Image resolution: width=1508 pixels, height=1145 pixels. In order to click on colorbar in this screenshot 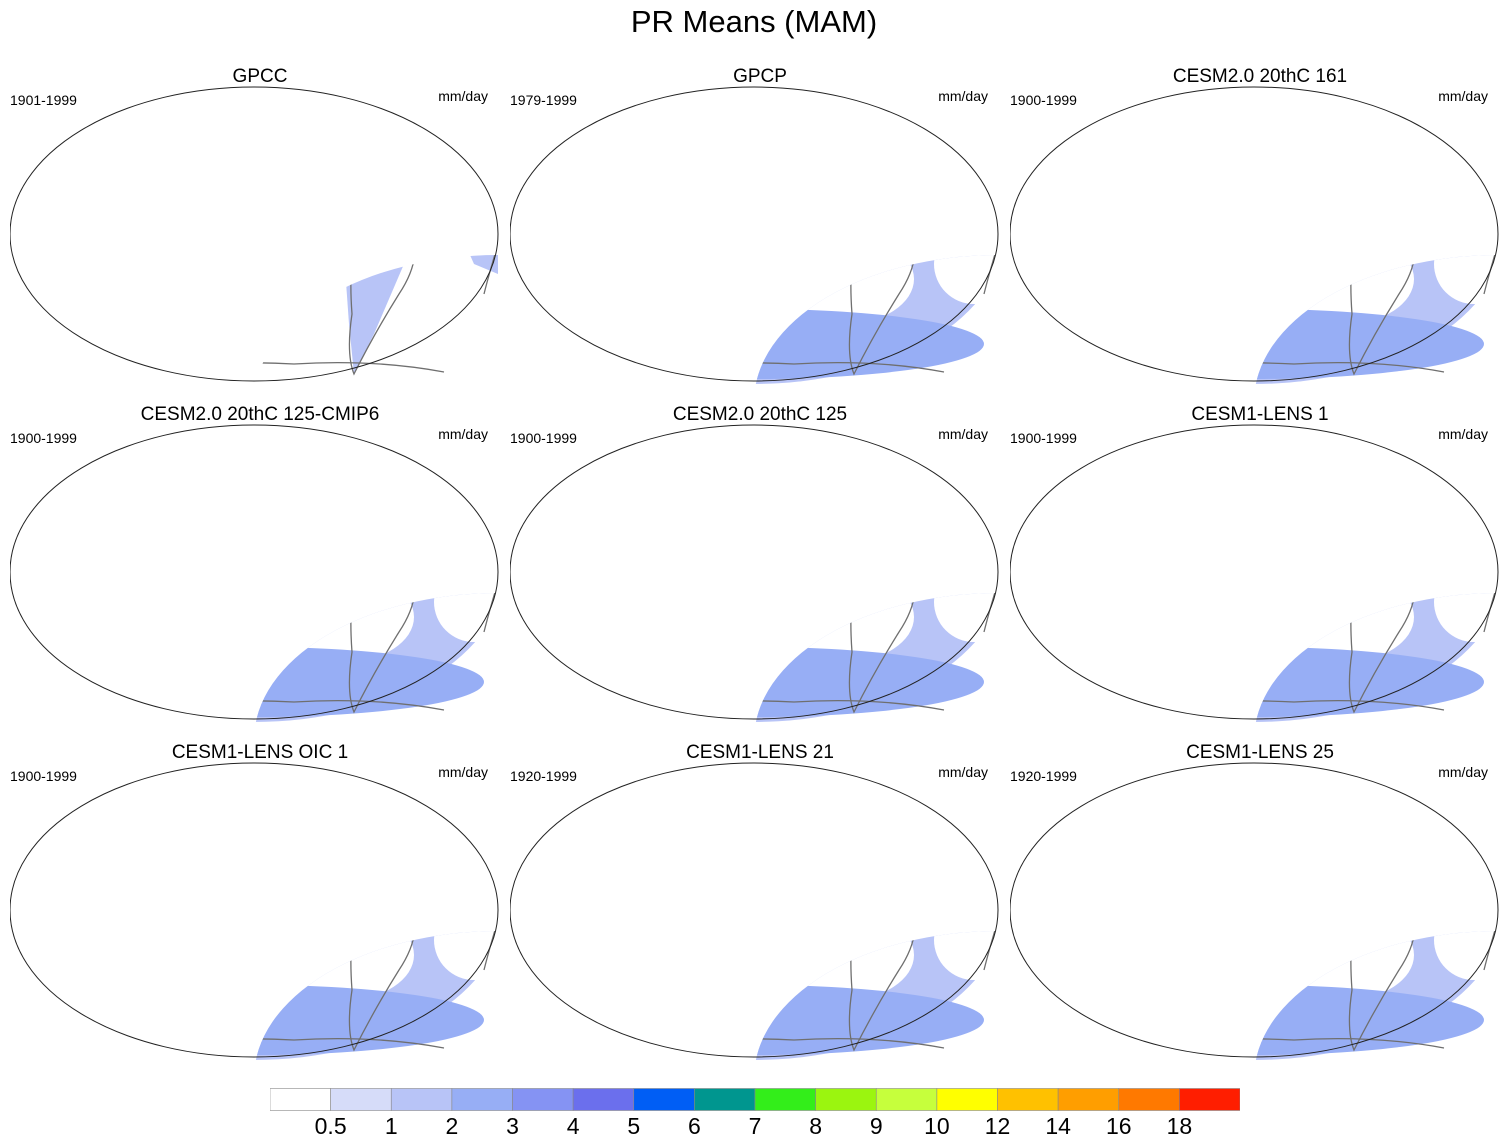, I will do `click(755, 1099)`.